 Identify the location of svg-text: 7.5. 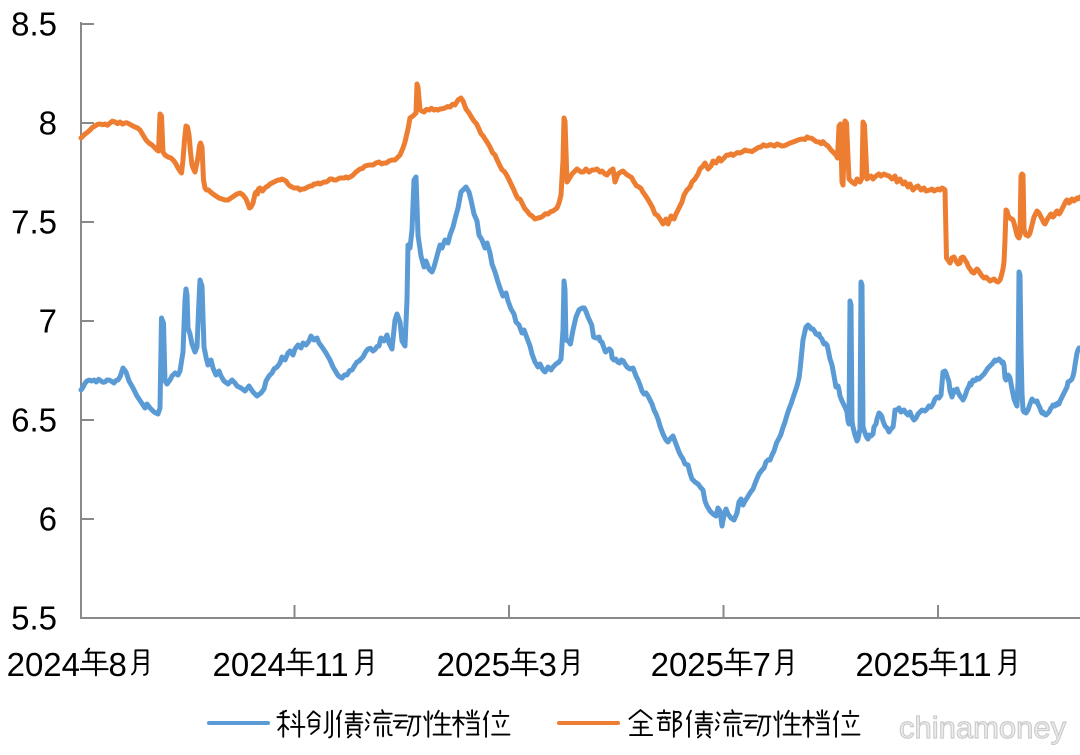
(34, 222).